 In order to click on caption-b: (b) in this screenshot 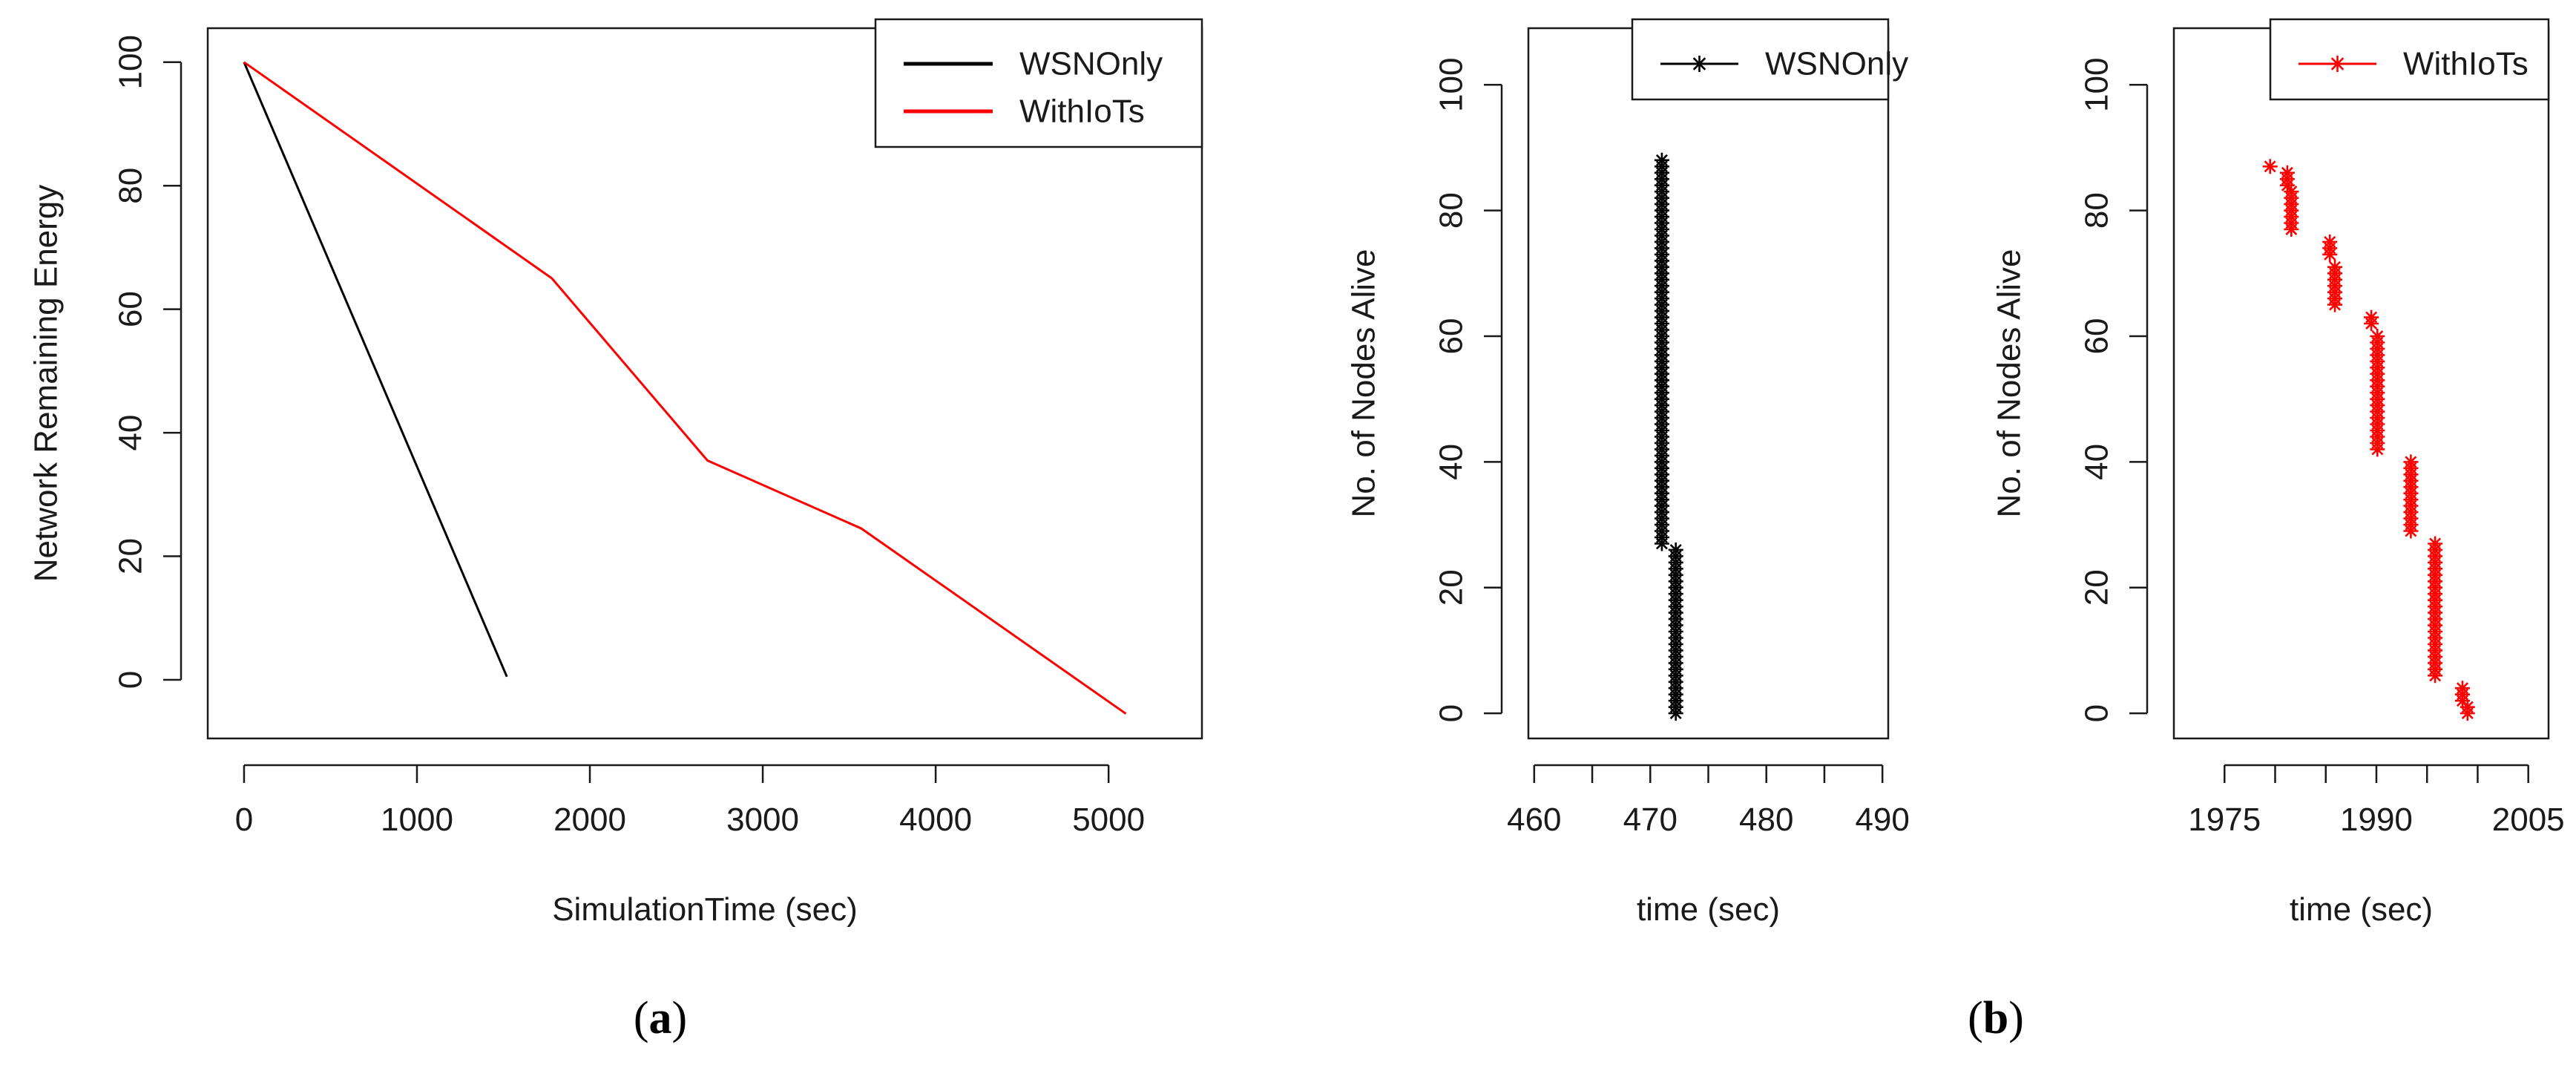, I will do `click(1996, 1018)`.